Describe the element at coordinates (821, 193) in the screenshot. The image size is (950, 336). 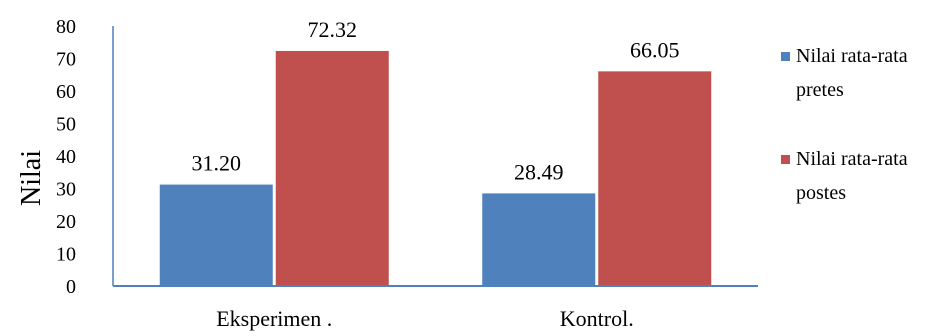
I see `legend-label: postes` at that location.